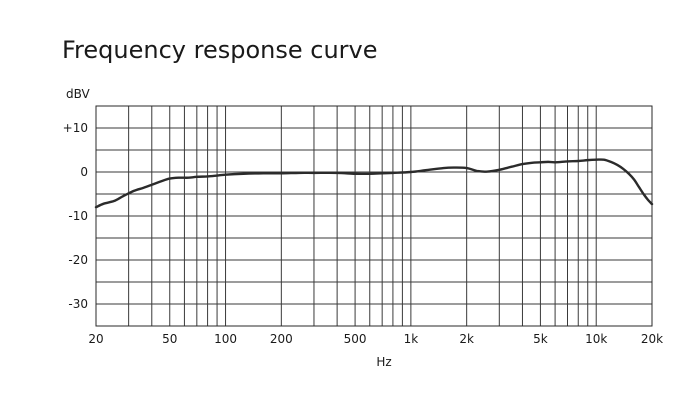  I want to click on y-tick-labels: +10 0 -10 -20 -30, so click(75, 216).